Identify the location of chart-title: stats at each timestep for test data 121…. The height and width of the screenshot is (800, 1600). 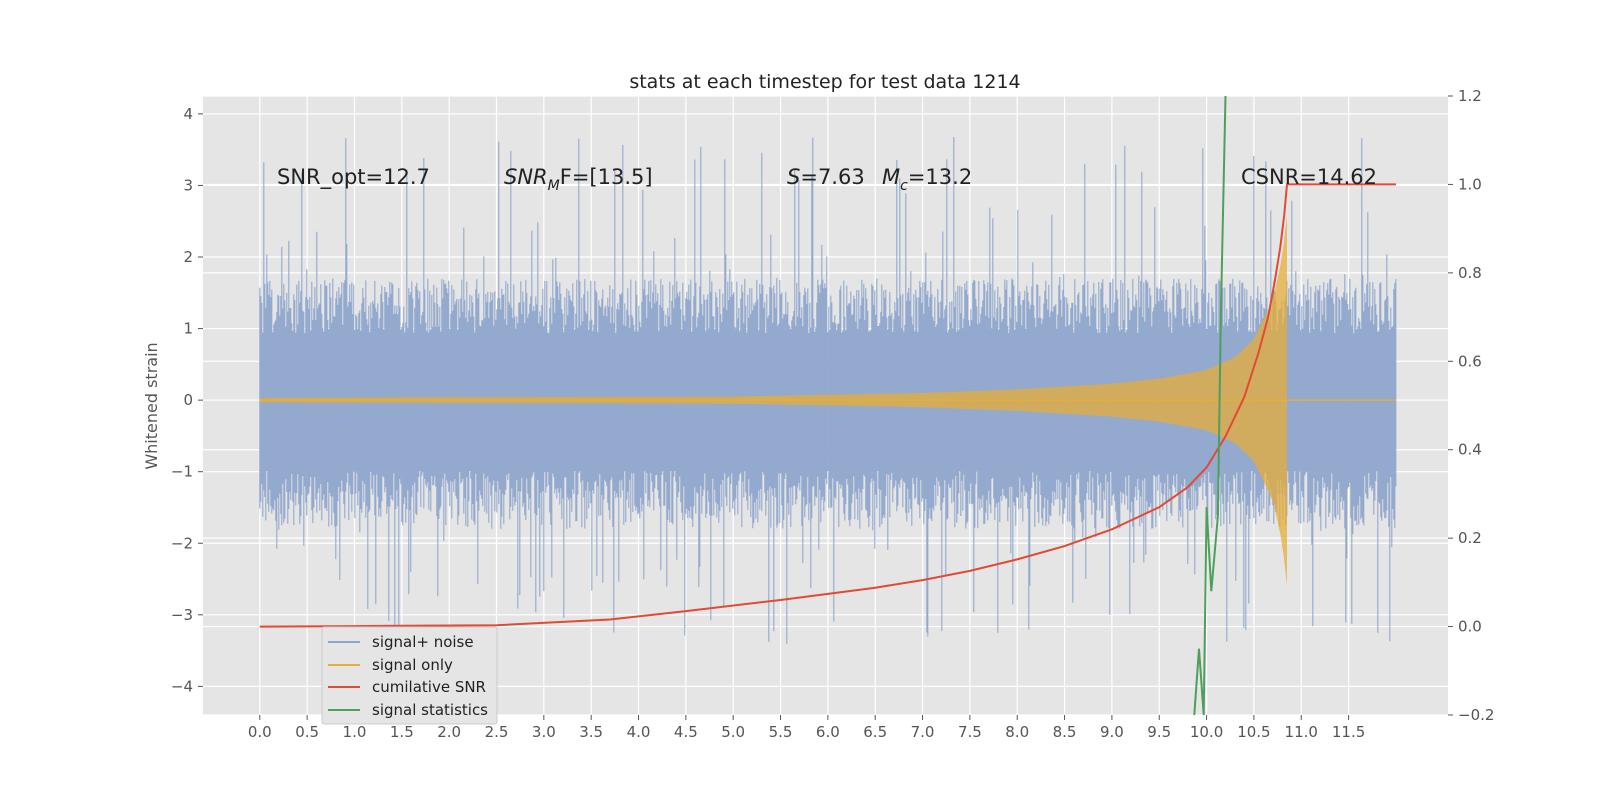
(824, 82).